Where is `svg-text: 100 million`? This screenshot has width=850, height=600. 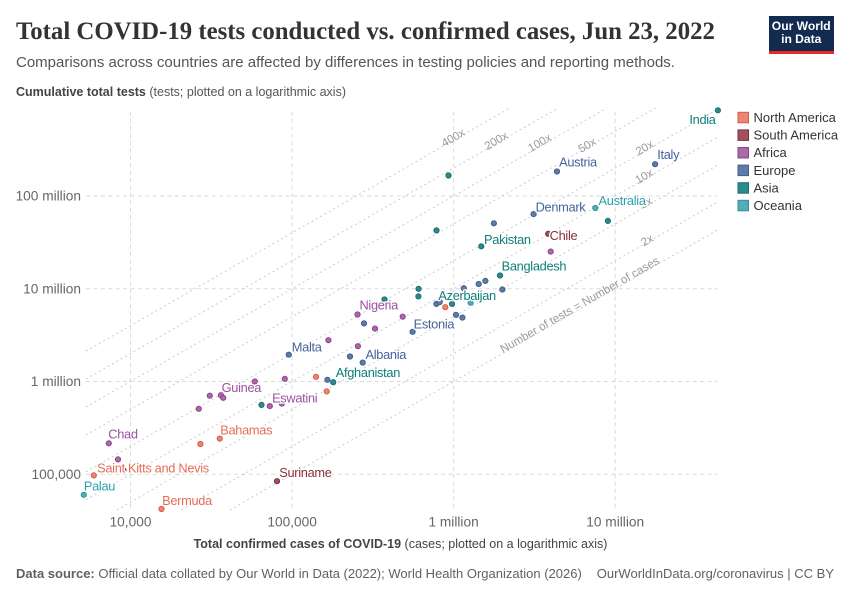 svg-text: 100 million is located at coordinates (48, 196).